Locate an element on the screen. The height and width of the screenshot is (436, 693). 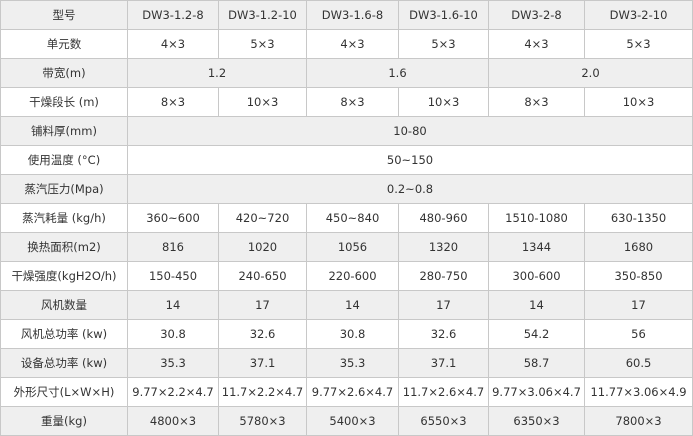
cell: 9.77×3.06×4.7 is located at coordinates (536, 392).